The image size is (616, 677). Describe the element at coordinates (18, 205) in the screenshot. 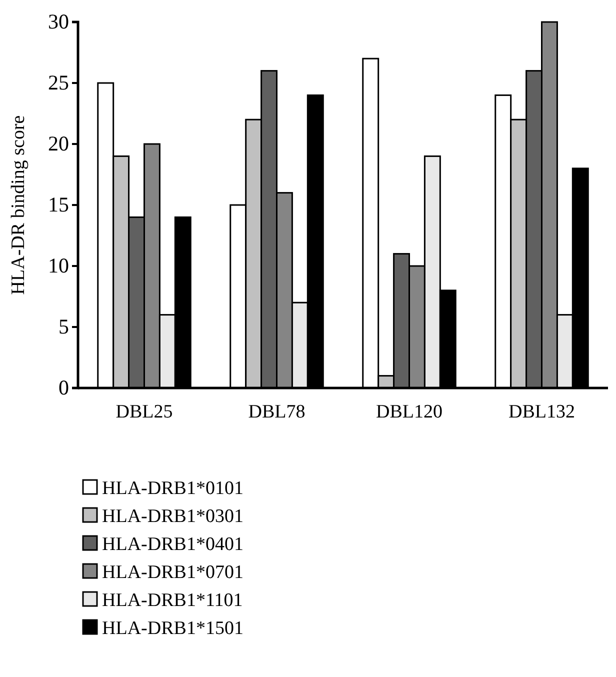

I see `y-axis-title: HLA-DR binding score` at that location.